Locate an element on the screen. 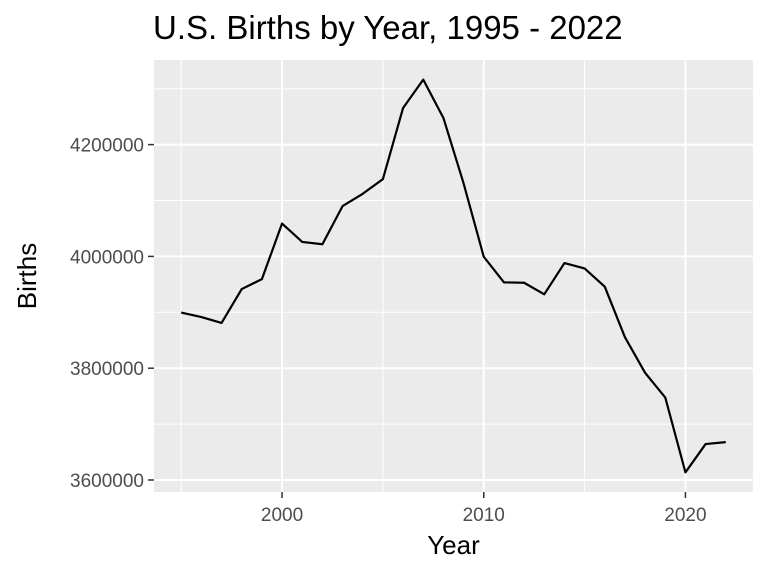  y-tick-label: 4200000 is located at coordinates (107, 146).